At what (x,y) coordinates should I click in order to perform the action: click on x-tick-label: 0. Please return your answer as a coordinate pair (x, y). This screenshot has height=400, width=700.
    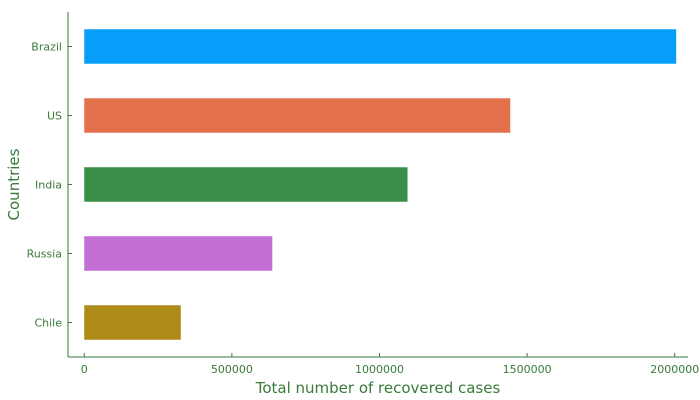
    Looking at the image, I should click on (84, 369).